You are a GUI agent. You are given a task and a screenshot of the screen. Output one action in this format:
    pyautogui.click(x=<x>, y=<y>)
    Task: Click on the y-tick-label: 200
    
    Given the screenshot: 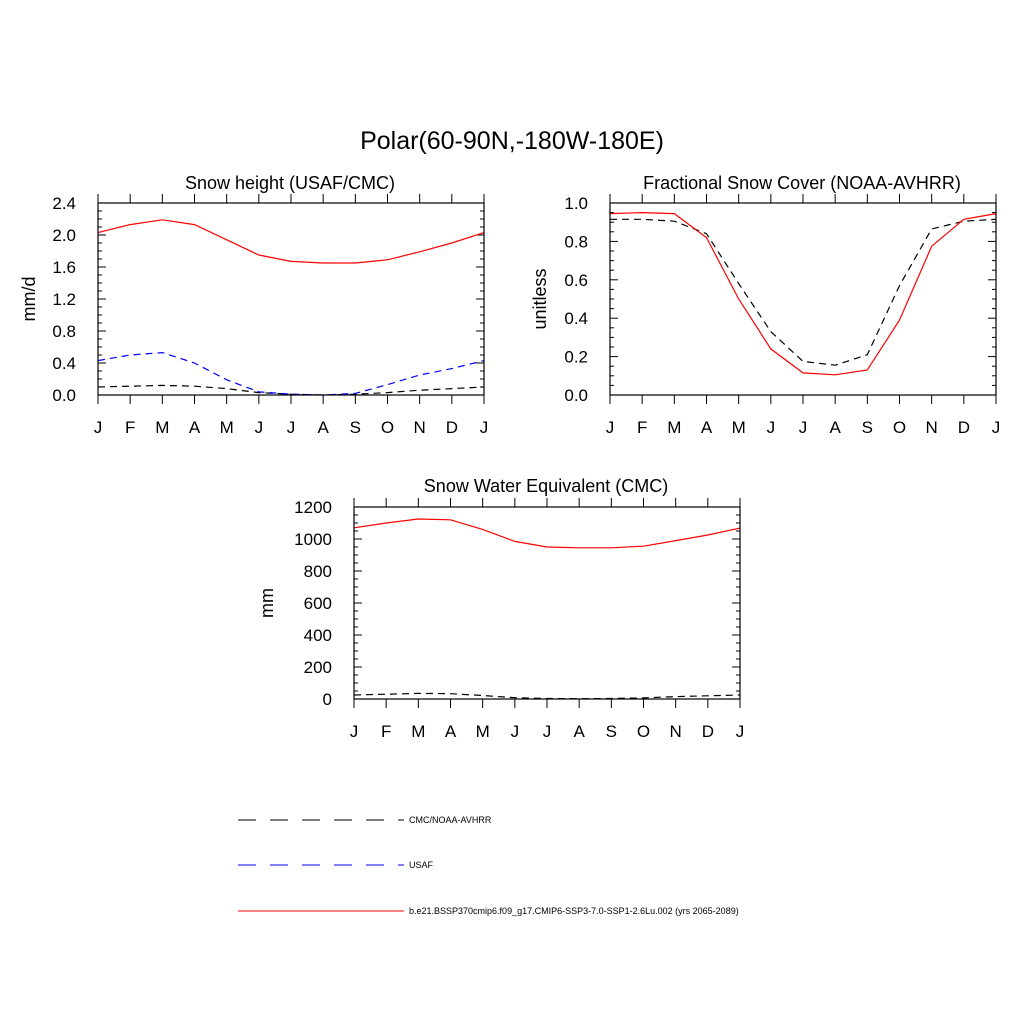 What is the action you would take?
    pyautogui.click(x=318, y=667)
    